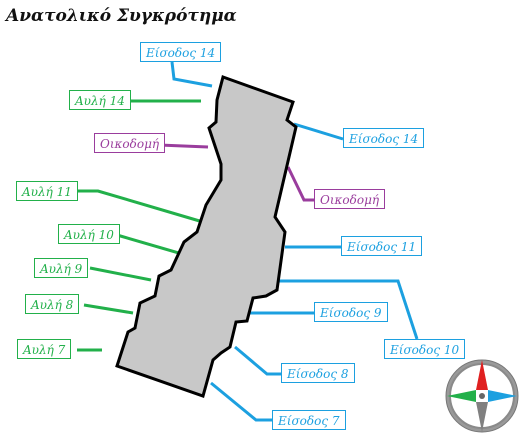 This screenshot has height=441, width=527. I want to click on compass-center, so click(482, 396).